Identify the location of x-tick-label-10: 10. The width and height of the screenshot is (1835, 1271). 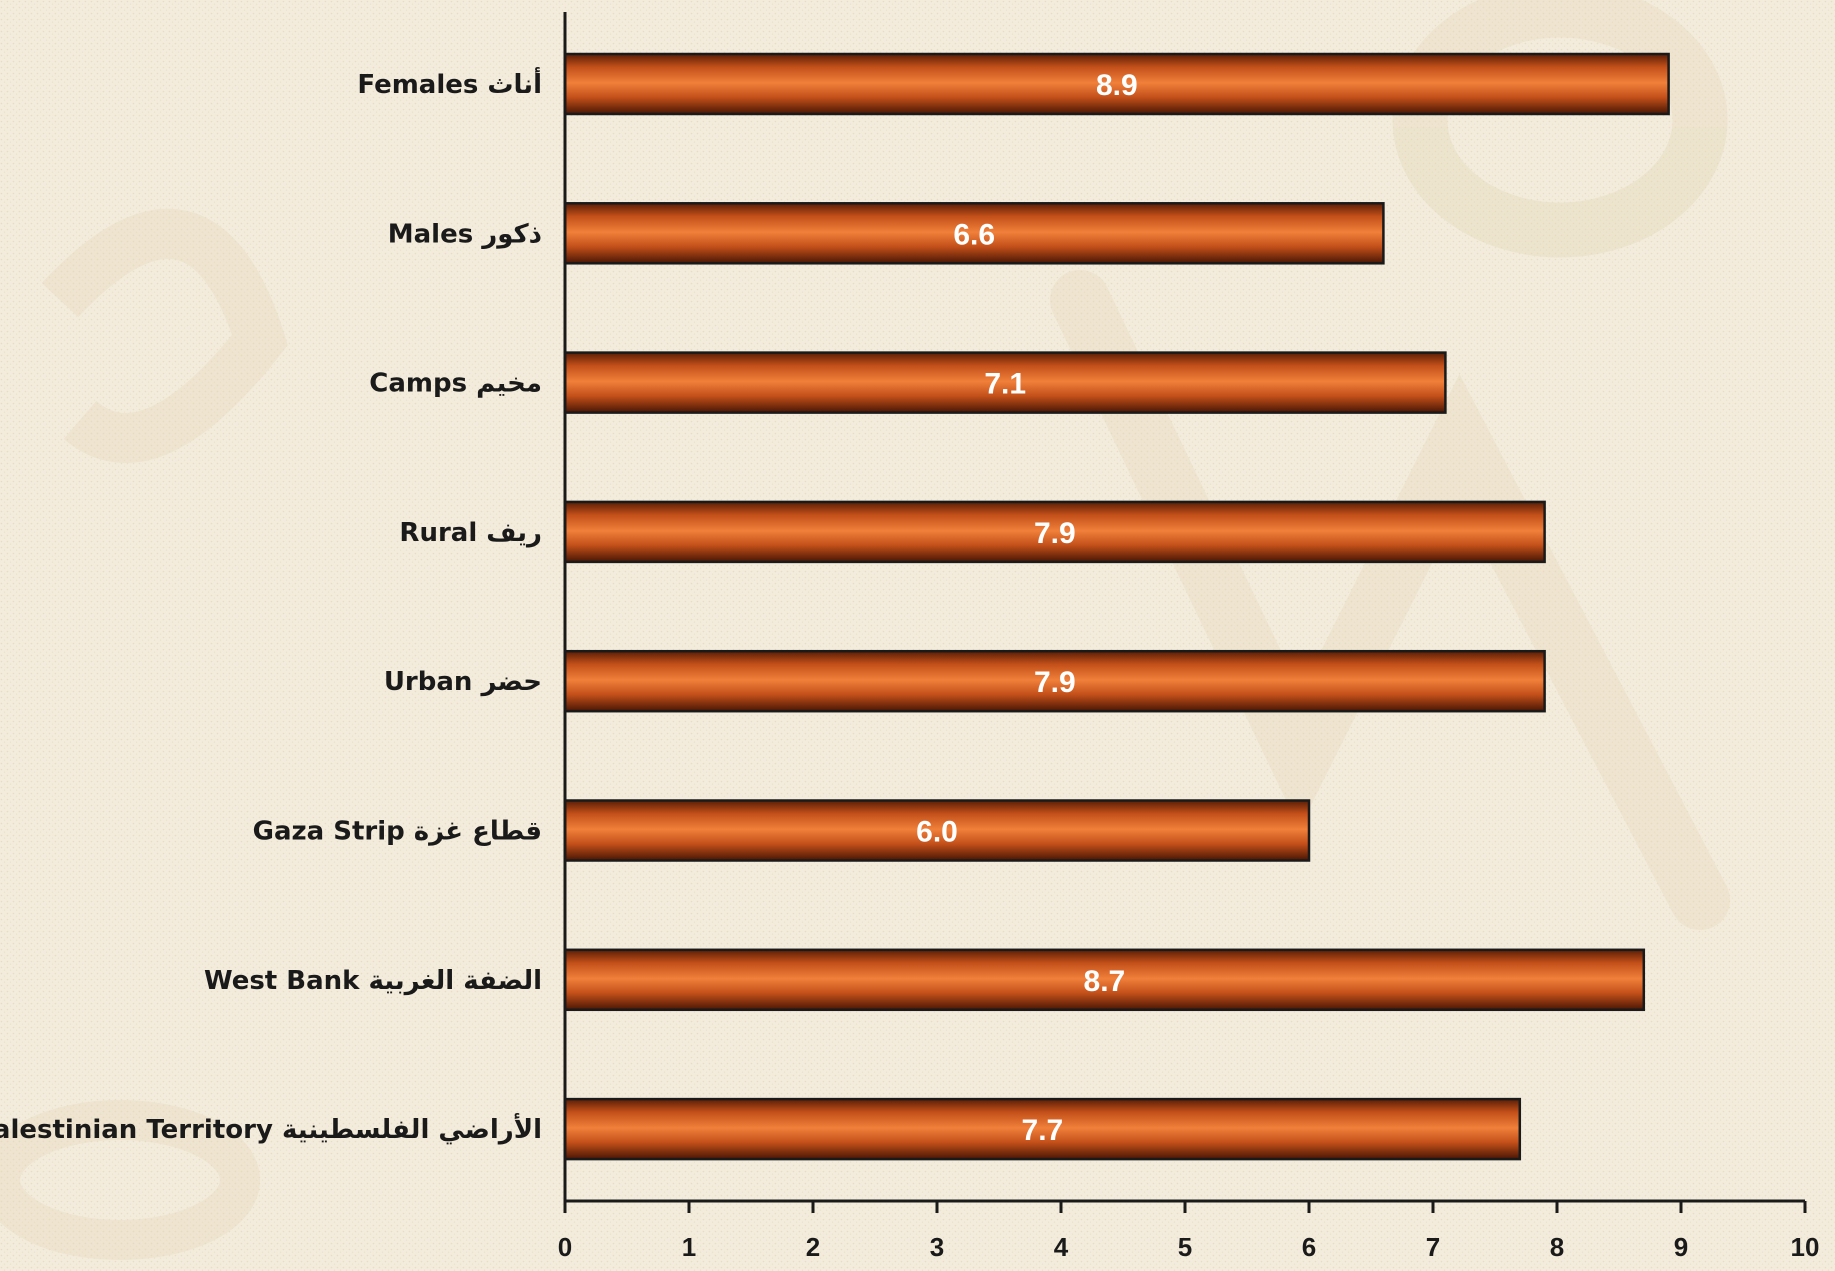
(1805, 1247).